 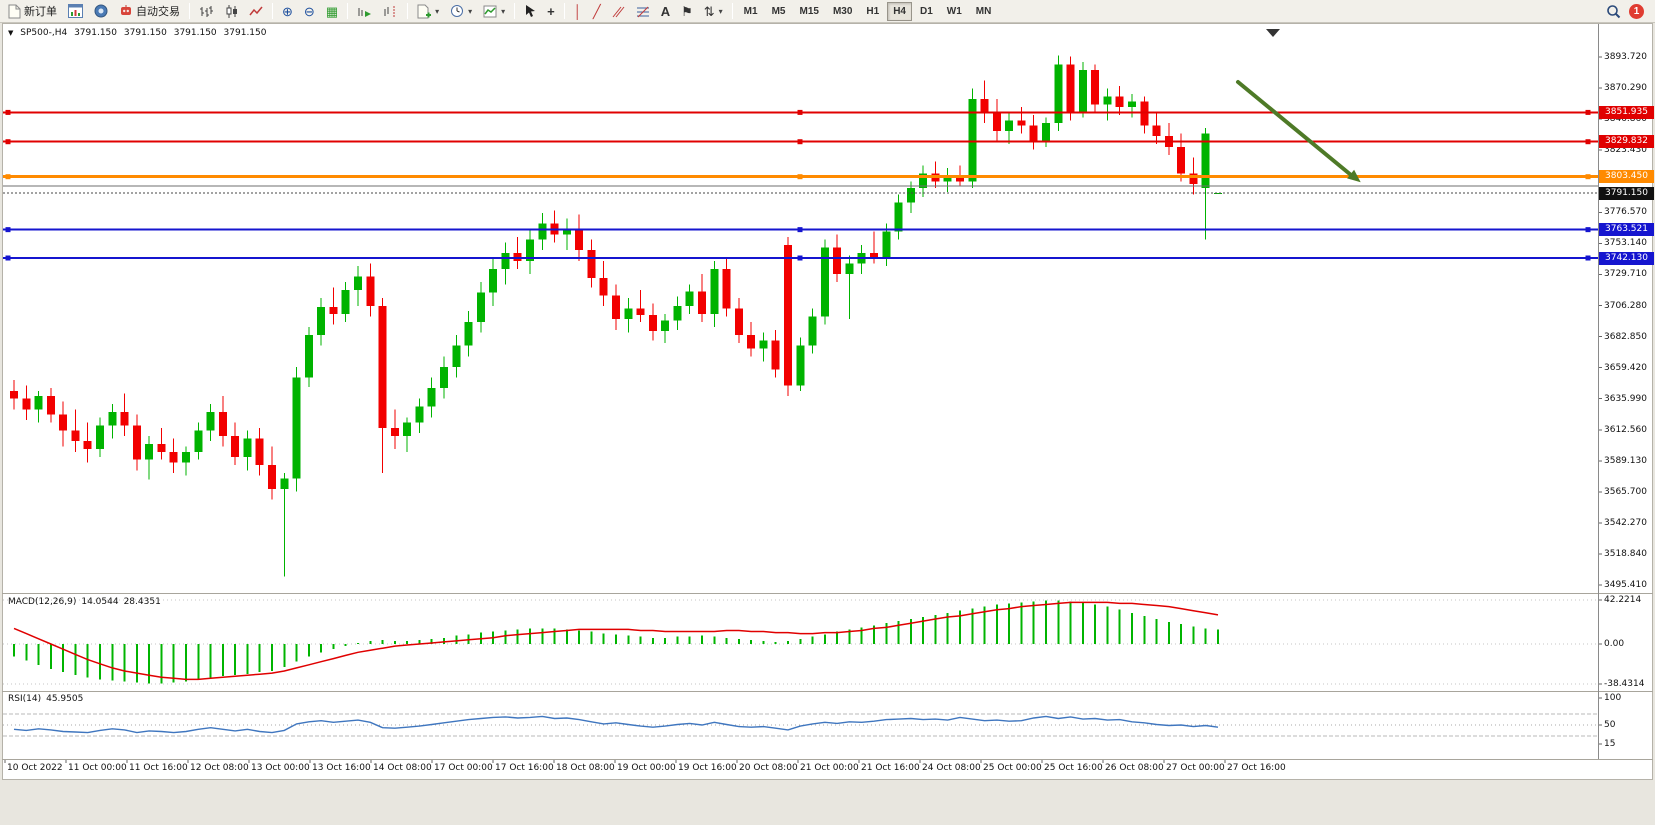 I want to click on chart-window-icon, so click(x=75, y=11).